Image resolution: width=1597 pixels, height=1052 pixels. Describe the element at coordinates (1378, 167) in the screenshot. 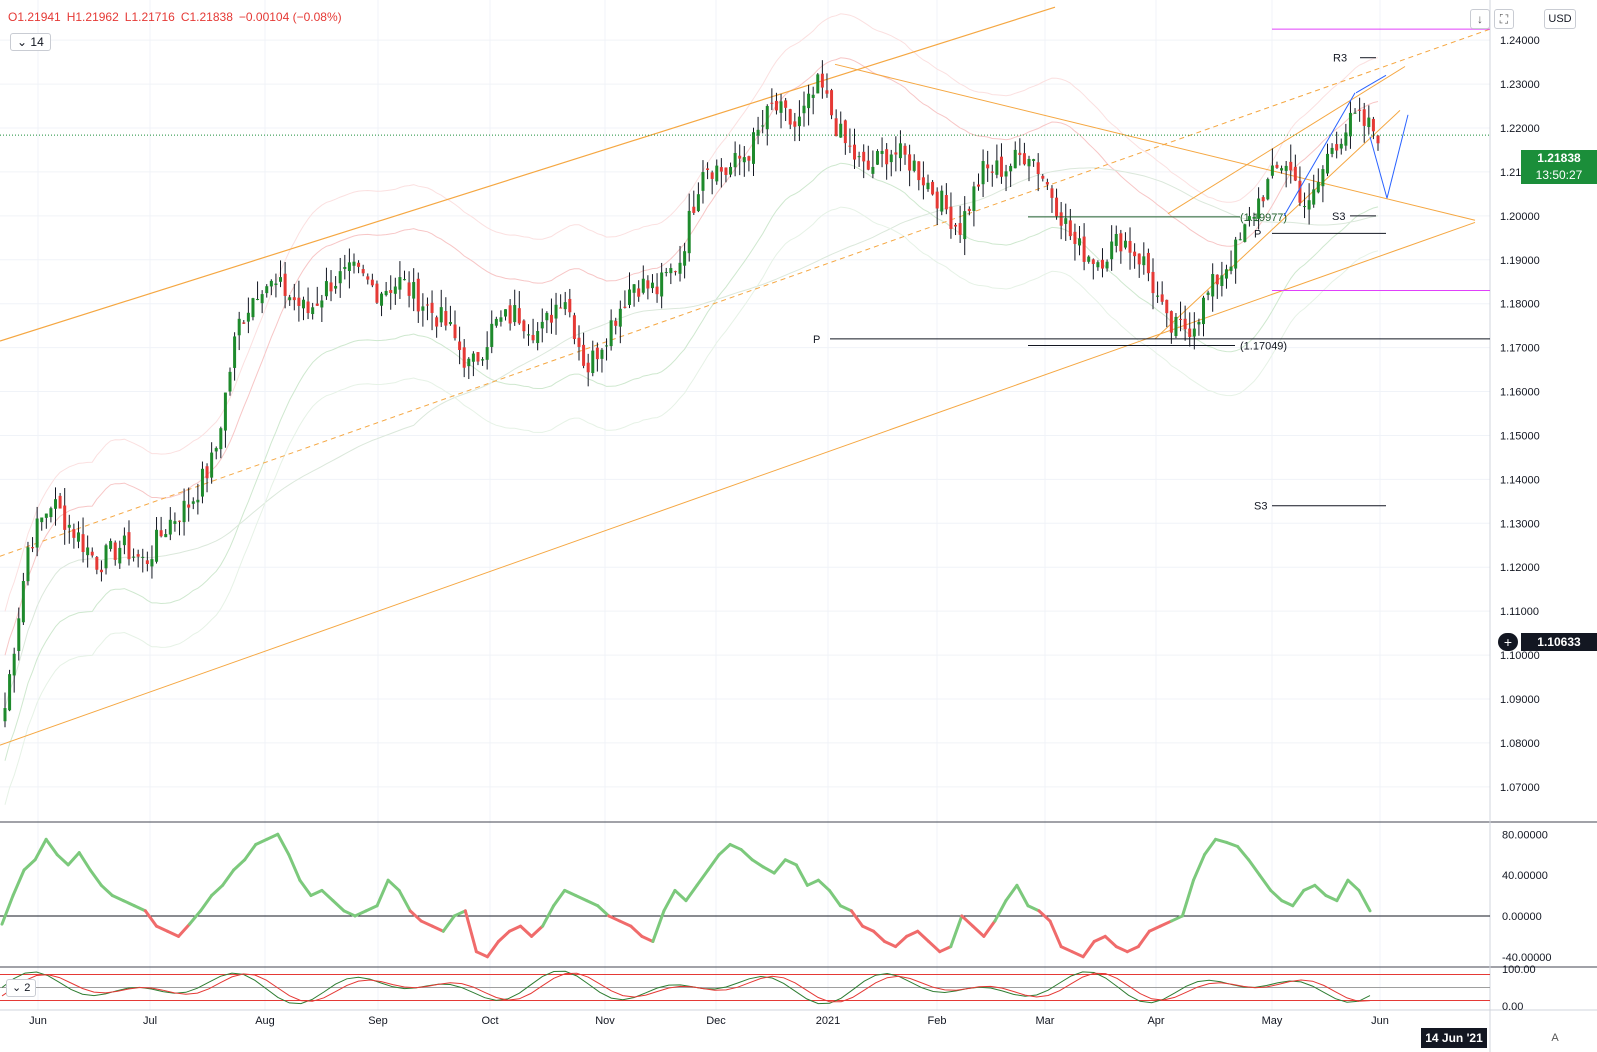

I see `projection-arrow` at that location.